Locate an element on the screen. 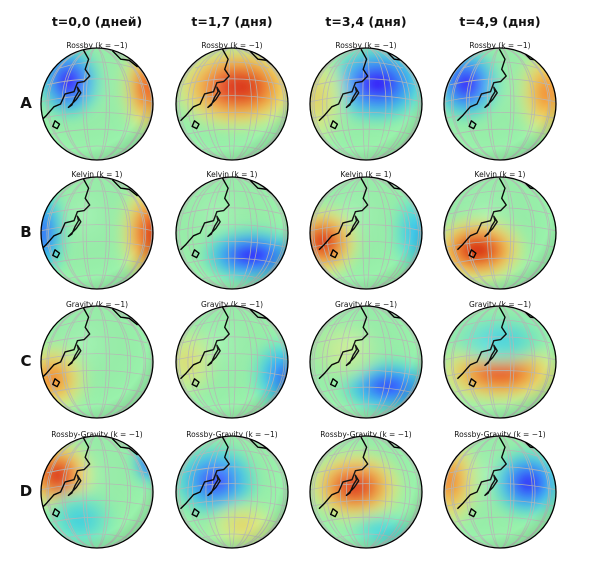 Image resolution: width=600 pixels, height=562 pixels. column-title-3: t=3,4 (дня) is located at coordinates (366, 21).